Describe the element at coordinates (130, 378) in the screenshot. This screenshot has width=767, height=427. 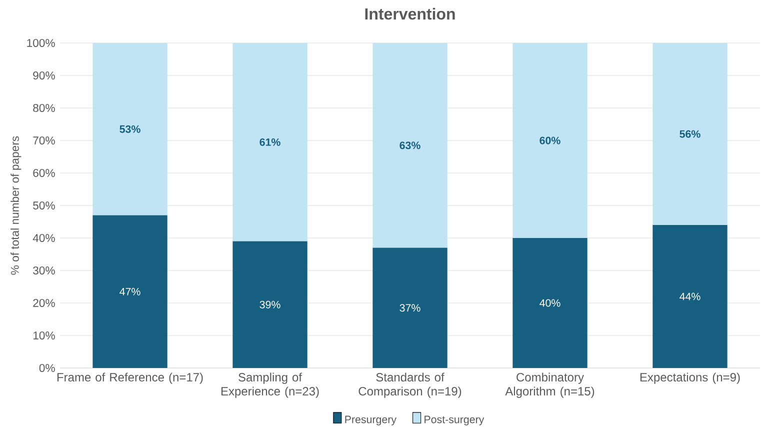
I see `x-tick-label: Frame of Reference (n=17)` at that location.